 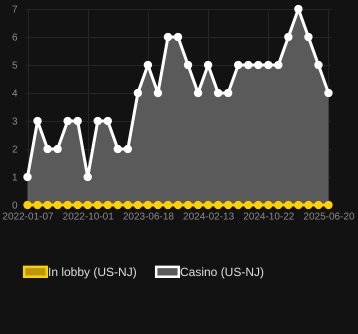 I want to click on y-tick-label: 6, so click(x=15, y=38).